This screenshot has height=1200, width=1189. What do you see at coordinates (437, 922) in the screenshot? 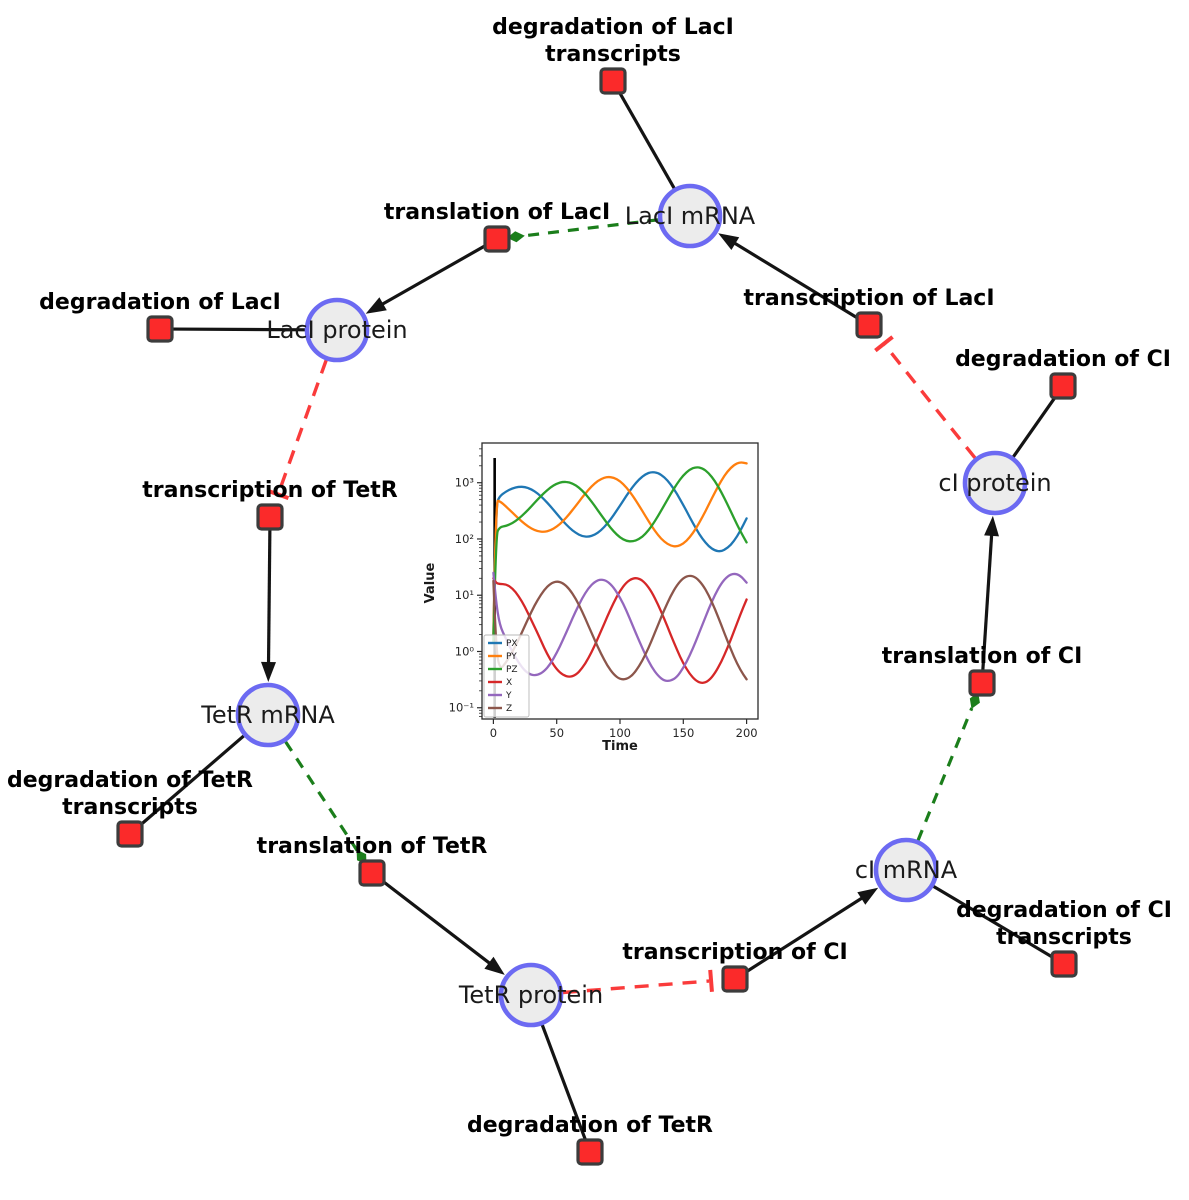
I see `edge-translation-tetr-tetr-protein` at bounding box center [437, 922].